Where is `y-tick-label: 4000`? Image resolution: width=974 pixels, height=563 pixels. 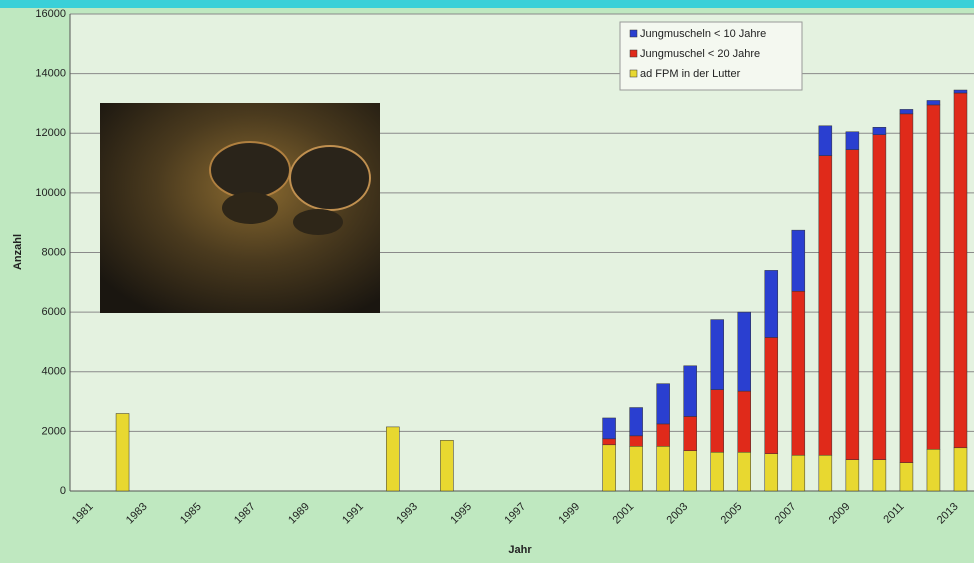 y-tick-label: 4000 is located at coordinates (54, 372).